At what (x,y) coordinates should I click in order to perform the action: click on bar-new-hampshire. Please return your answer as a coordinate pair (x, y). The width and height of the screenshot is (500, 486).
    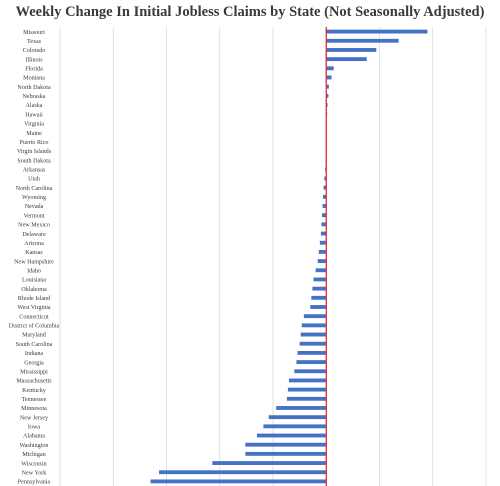
    Looking at the image, I should click on (322, 261).